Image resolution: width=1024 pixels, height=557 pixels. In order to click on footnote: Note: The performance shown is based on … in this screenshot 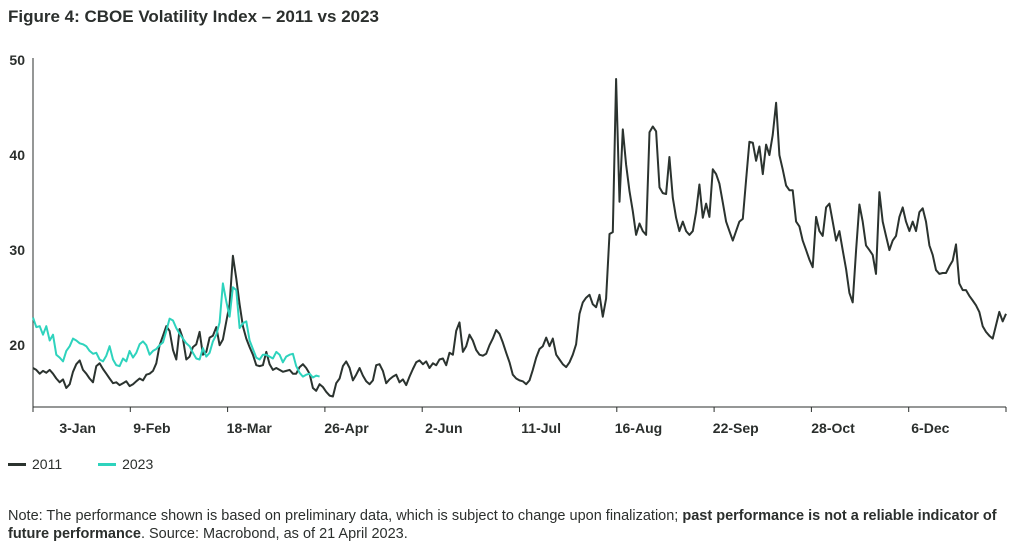, I will do `click(508, 525)`.